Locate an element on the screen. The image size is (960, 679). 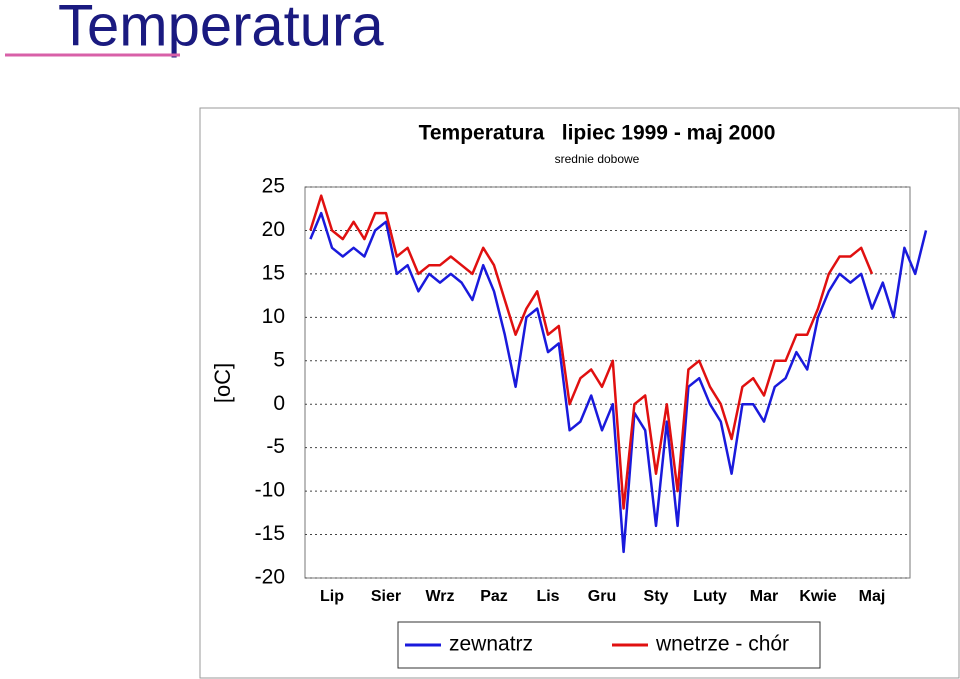
chart-subtitle: srednie dobowe is located at coordinates (597, 159).